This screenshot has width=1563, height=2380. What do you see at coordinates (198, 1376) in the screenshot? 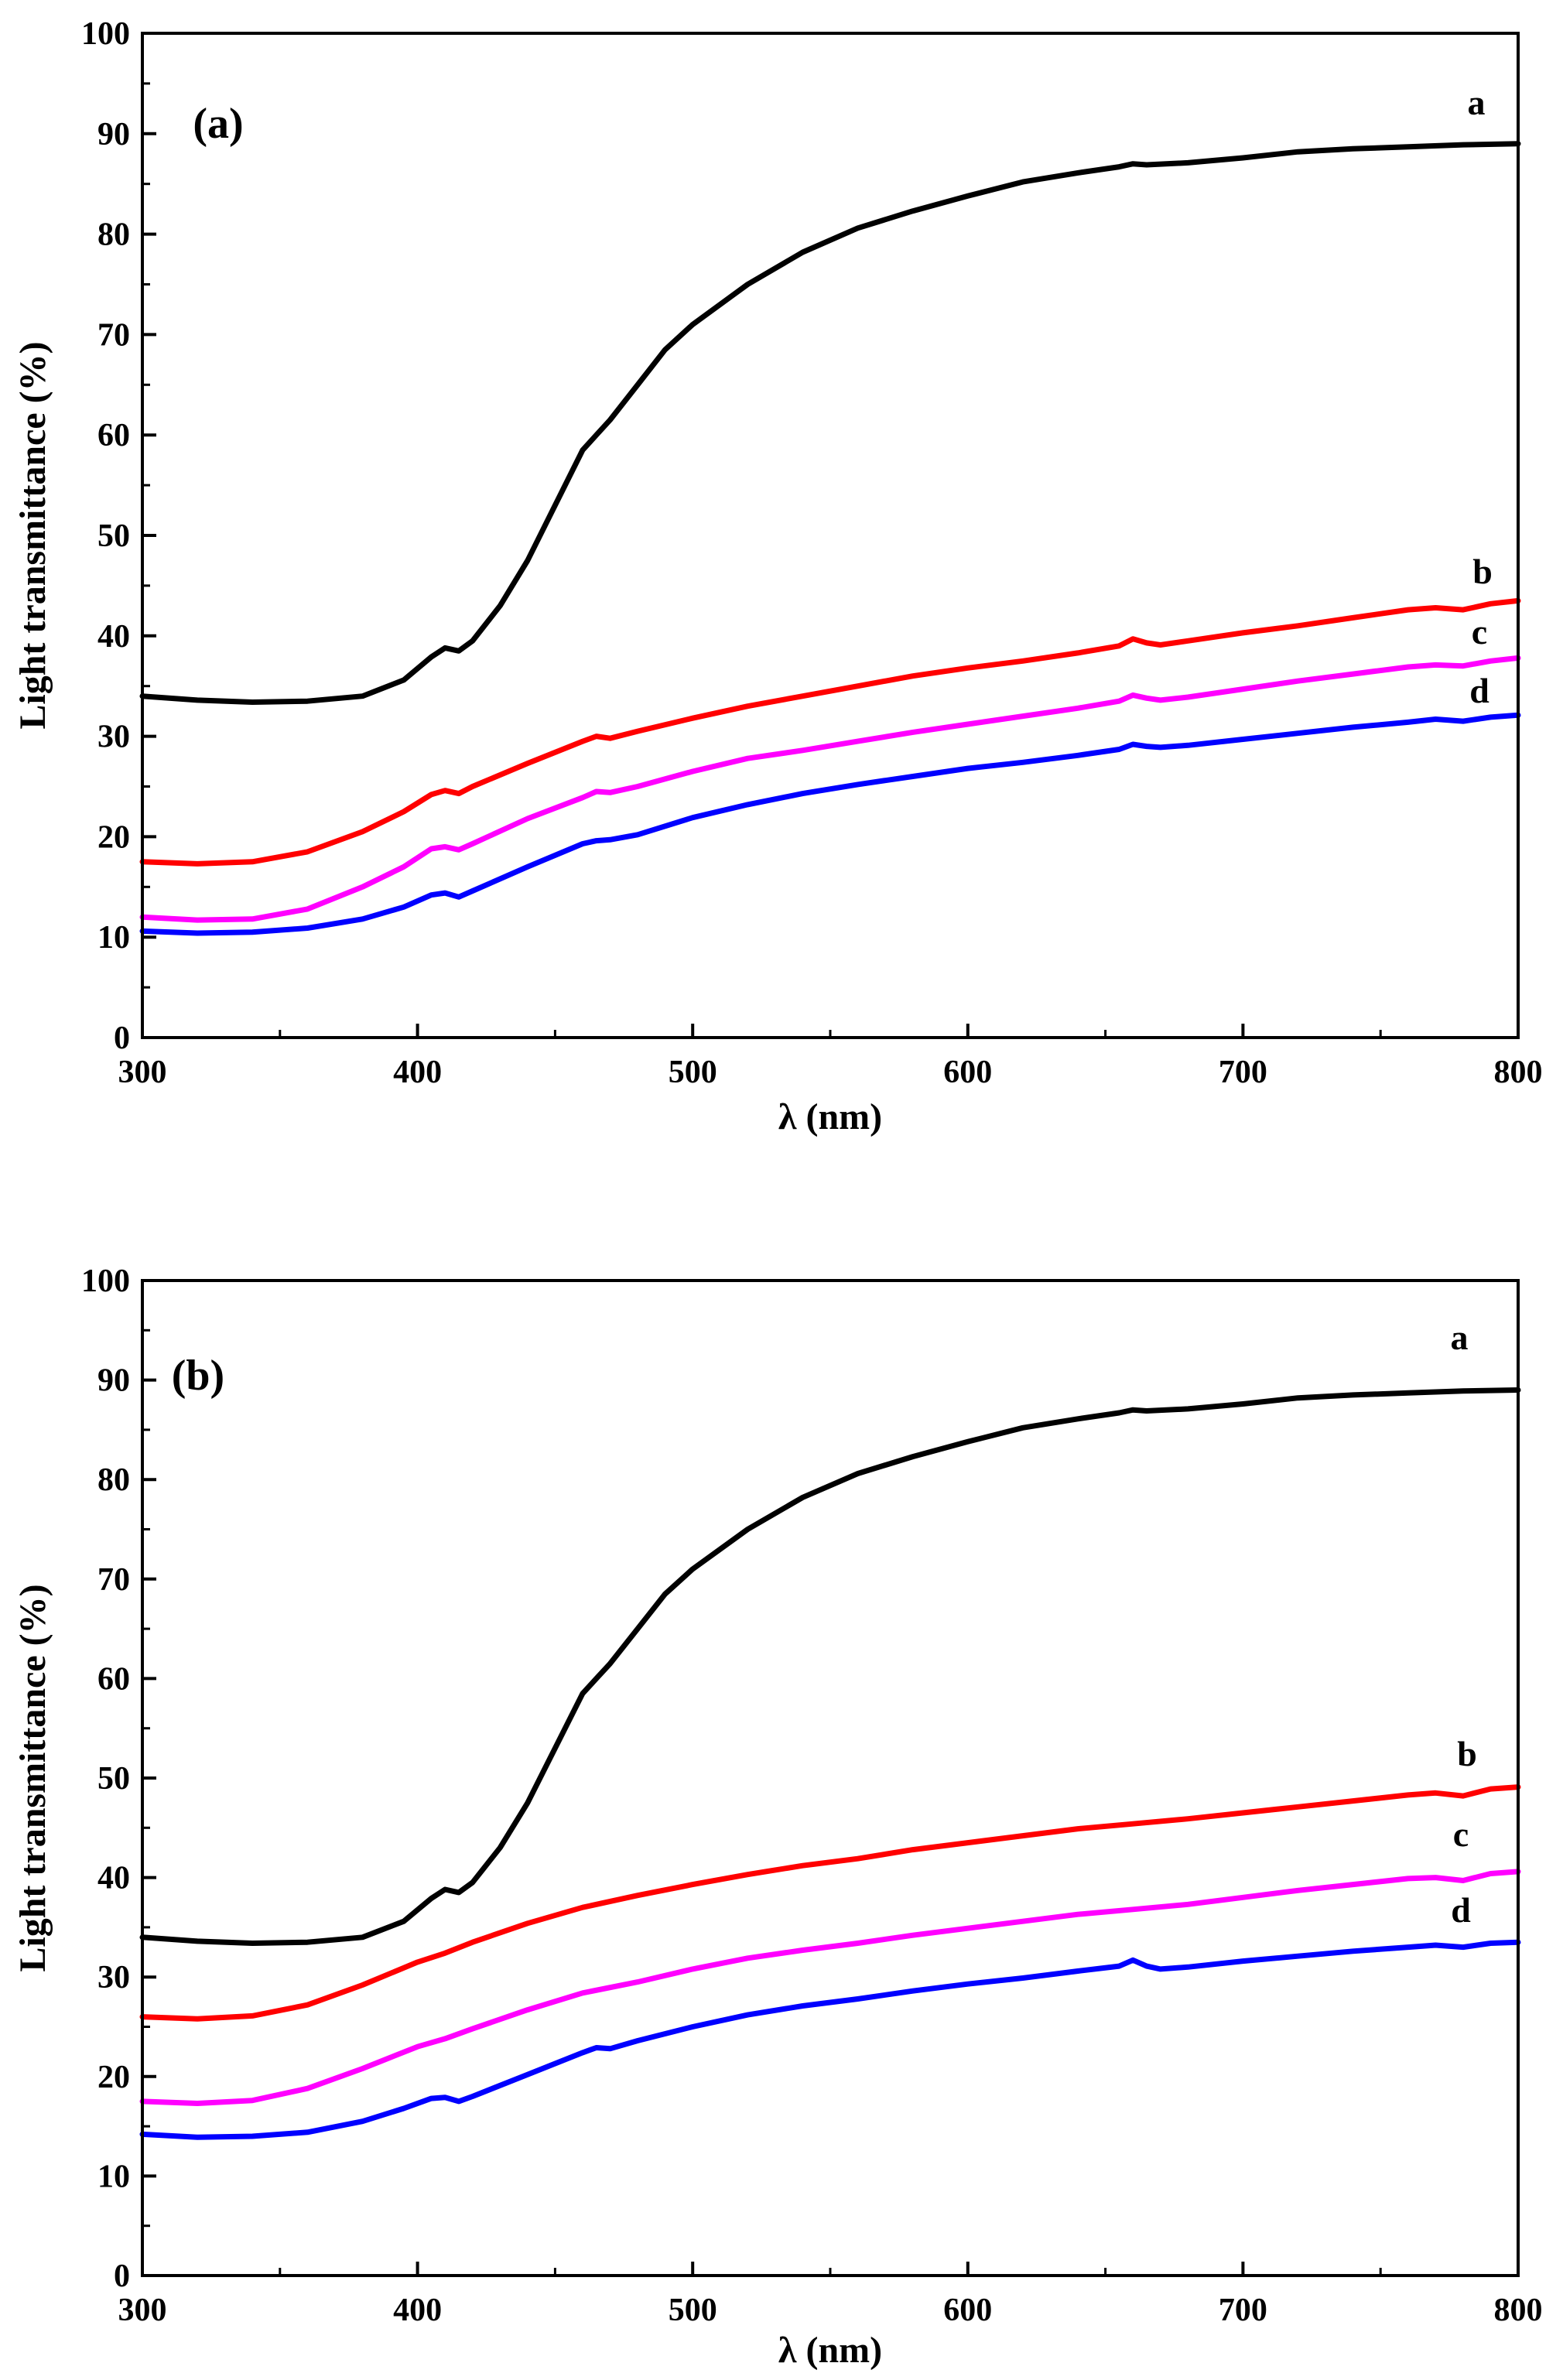
I see `panel-label: (b)` at bounding box center [198, 1376].